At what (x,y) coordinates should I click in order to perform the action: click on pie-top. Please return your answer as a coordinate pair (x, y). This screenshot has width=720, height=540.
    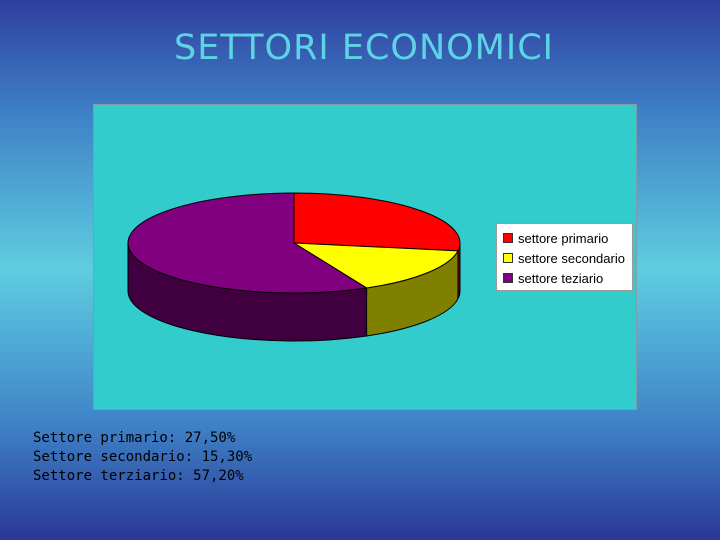
    Looking at the image, I should click on (294, 243).